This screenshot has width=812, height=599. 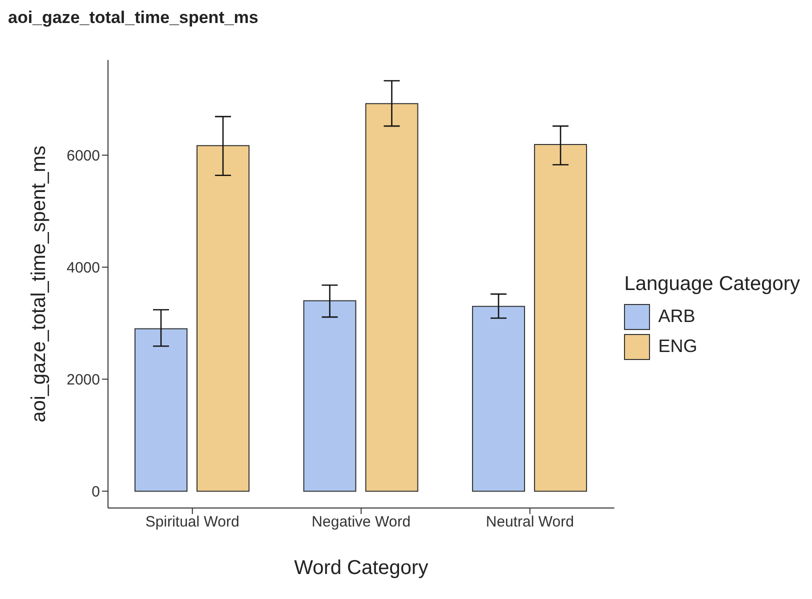 I want to click on y-axis-title: aoi_gaze_total_time_spent_ms, so click(x=39, y=284).